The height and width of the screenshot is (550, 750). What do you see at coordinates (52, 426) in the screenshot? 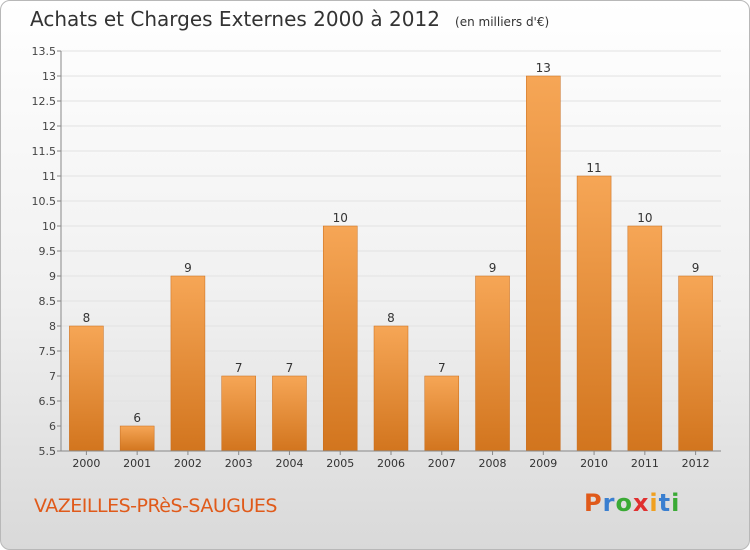
I see `y-tick-label: 6` at bounding box center [52, 426].